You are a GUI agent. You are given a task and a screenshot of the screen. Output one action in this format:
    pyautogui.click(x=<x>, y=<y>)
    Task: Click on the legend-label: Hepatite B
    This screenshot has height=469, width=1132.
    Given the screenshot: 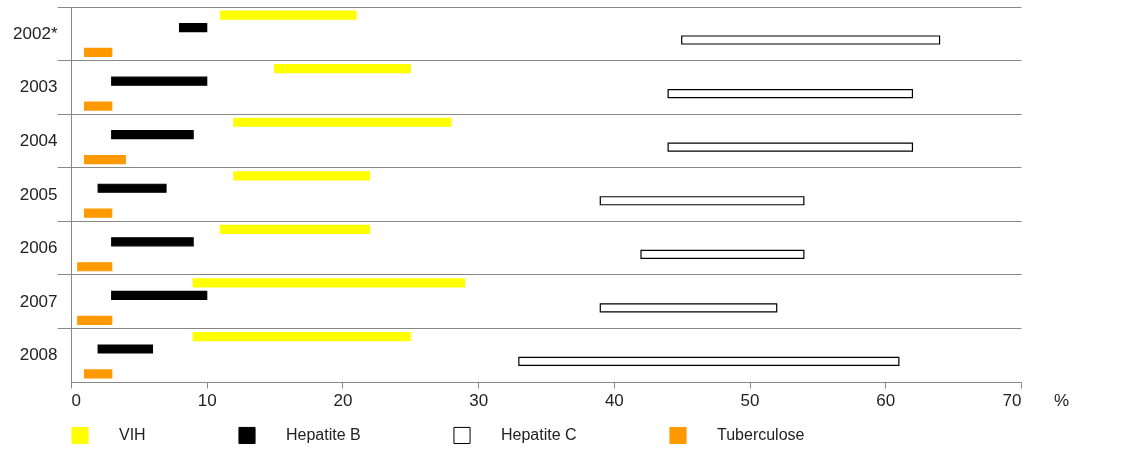 What is the action you would take?
    pyautogui.click(x=323, y=435)
    